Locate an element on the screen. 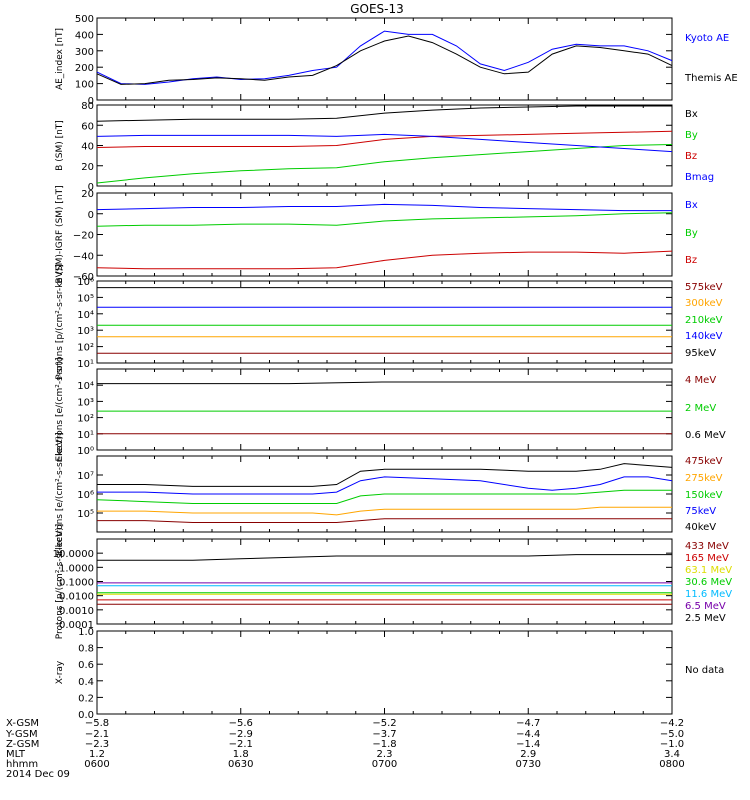 This screenshot has width=750, height=800. y-tick-label: 0.6 is located at coordinates (86, 665).